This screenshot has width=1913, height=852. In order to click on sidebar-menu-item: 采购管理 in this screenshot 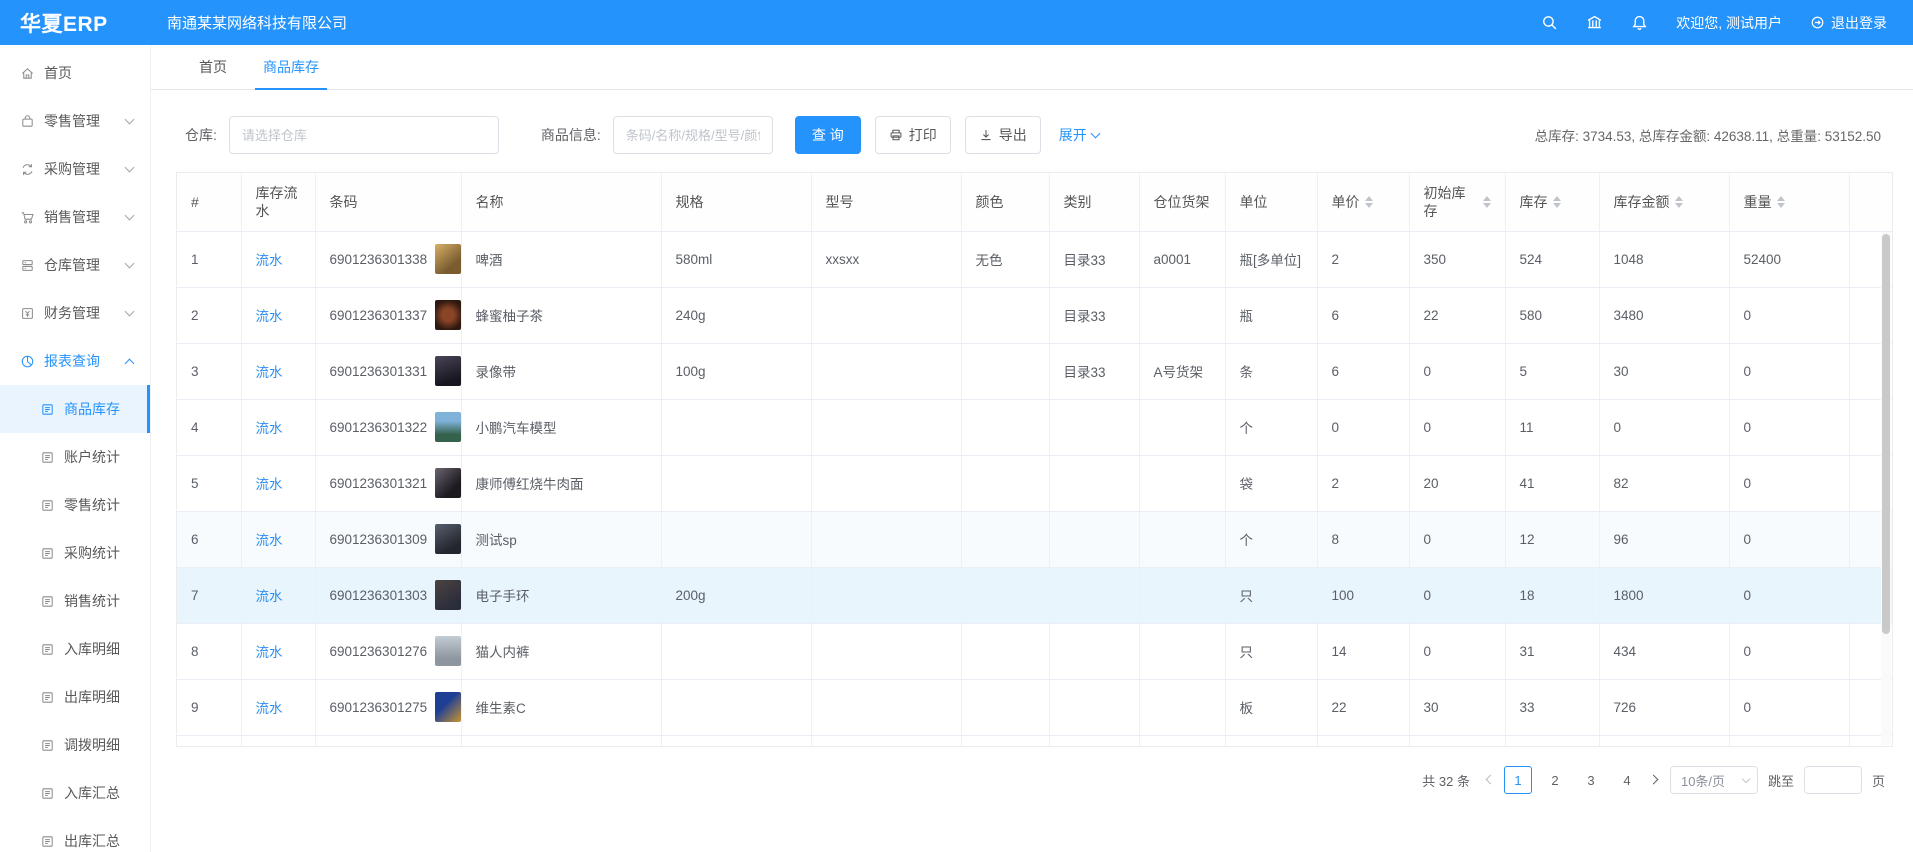, I will do `click(75, 169)`.